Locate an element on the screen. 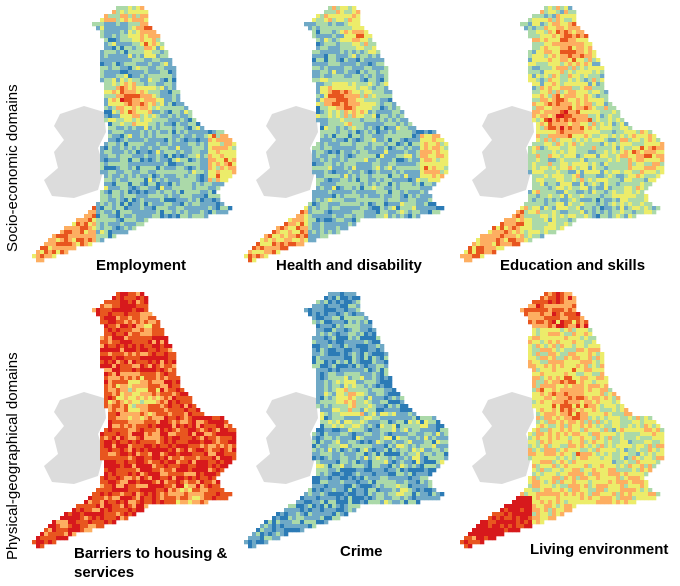 The width and height of the screenshot is (680, 586). map-caption-health-disability: Health and disability is located at coordinates (349, 265).